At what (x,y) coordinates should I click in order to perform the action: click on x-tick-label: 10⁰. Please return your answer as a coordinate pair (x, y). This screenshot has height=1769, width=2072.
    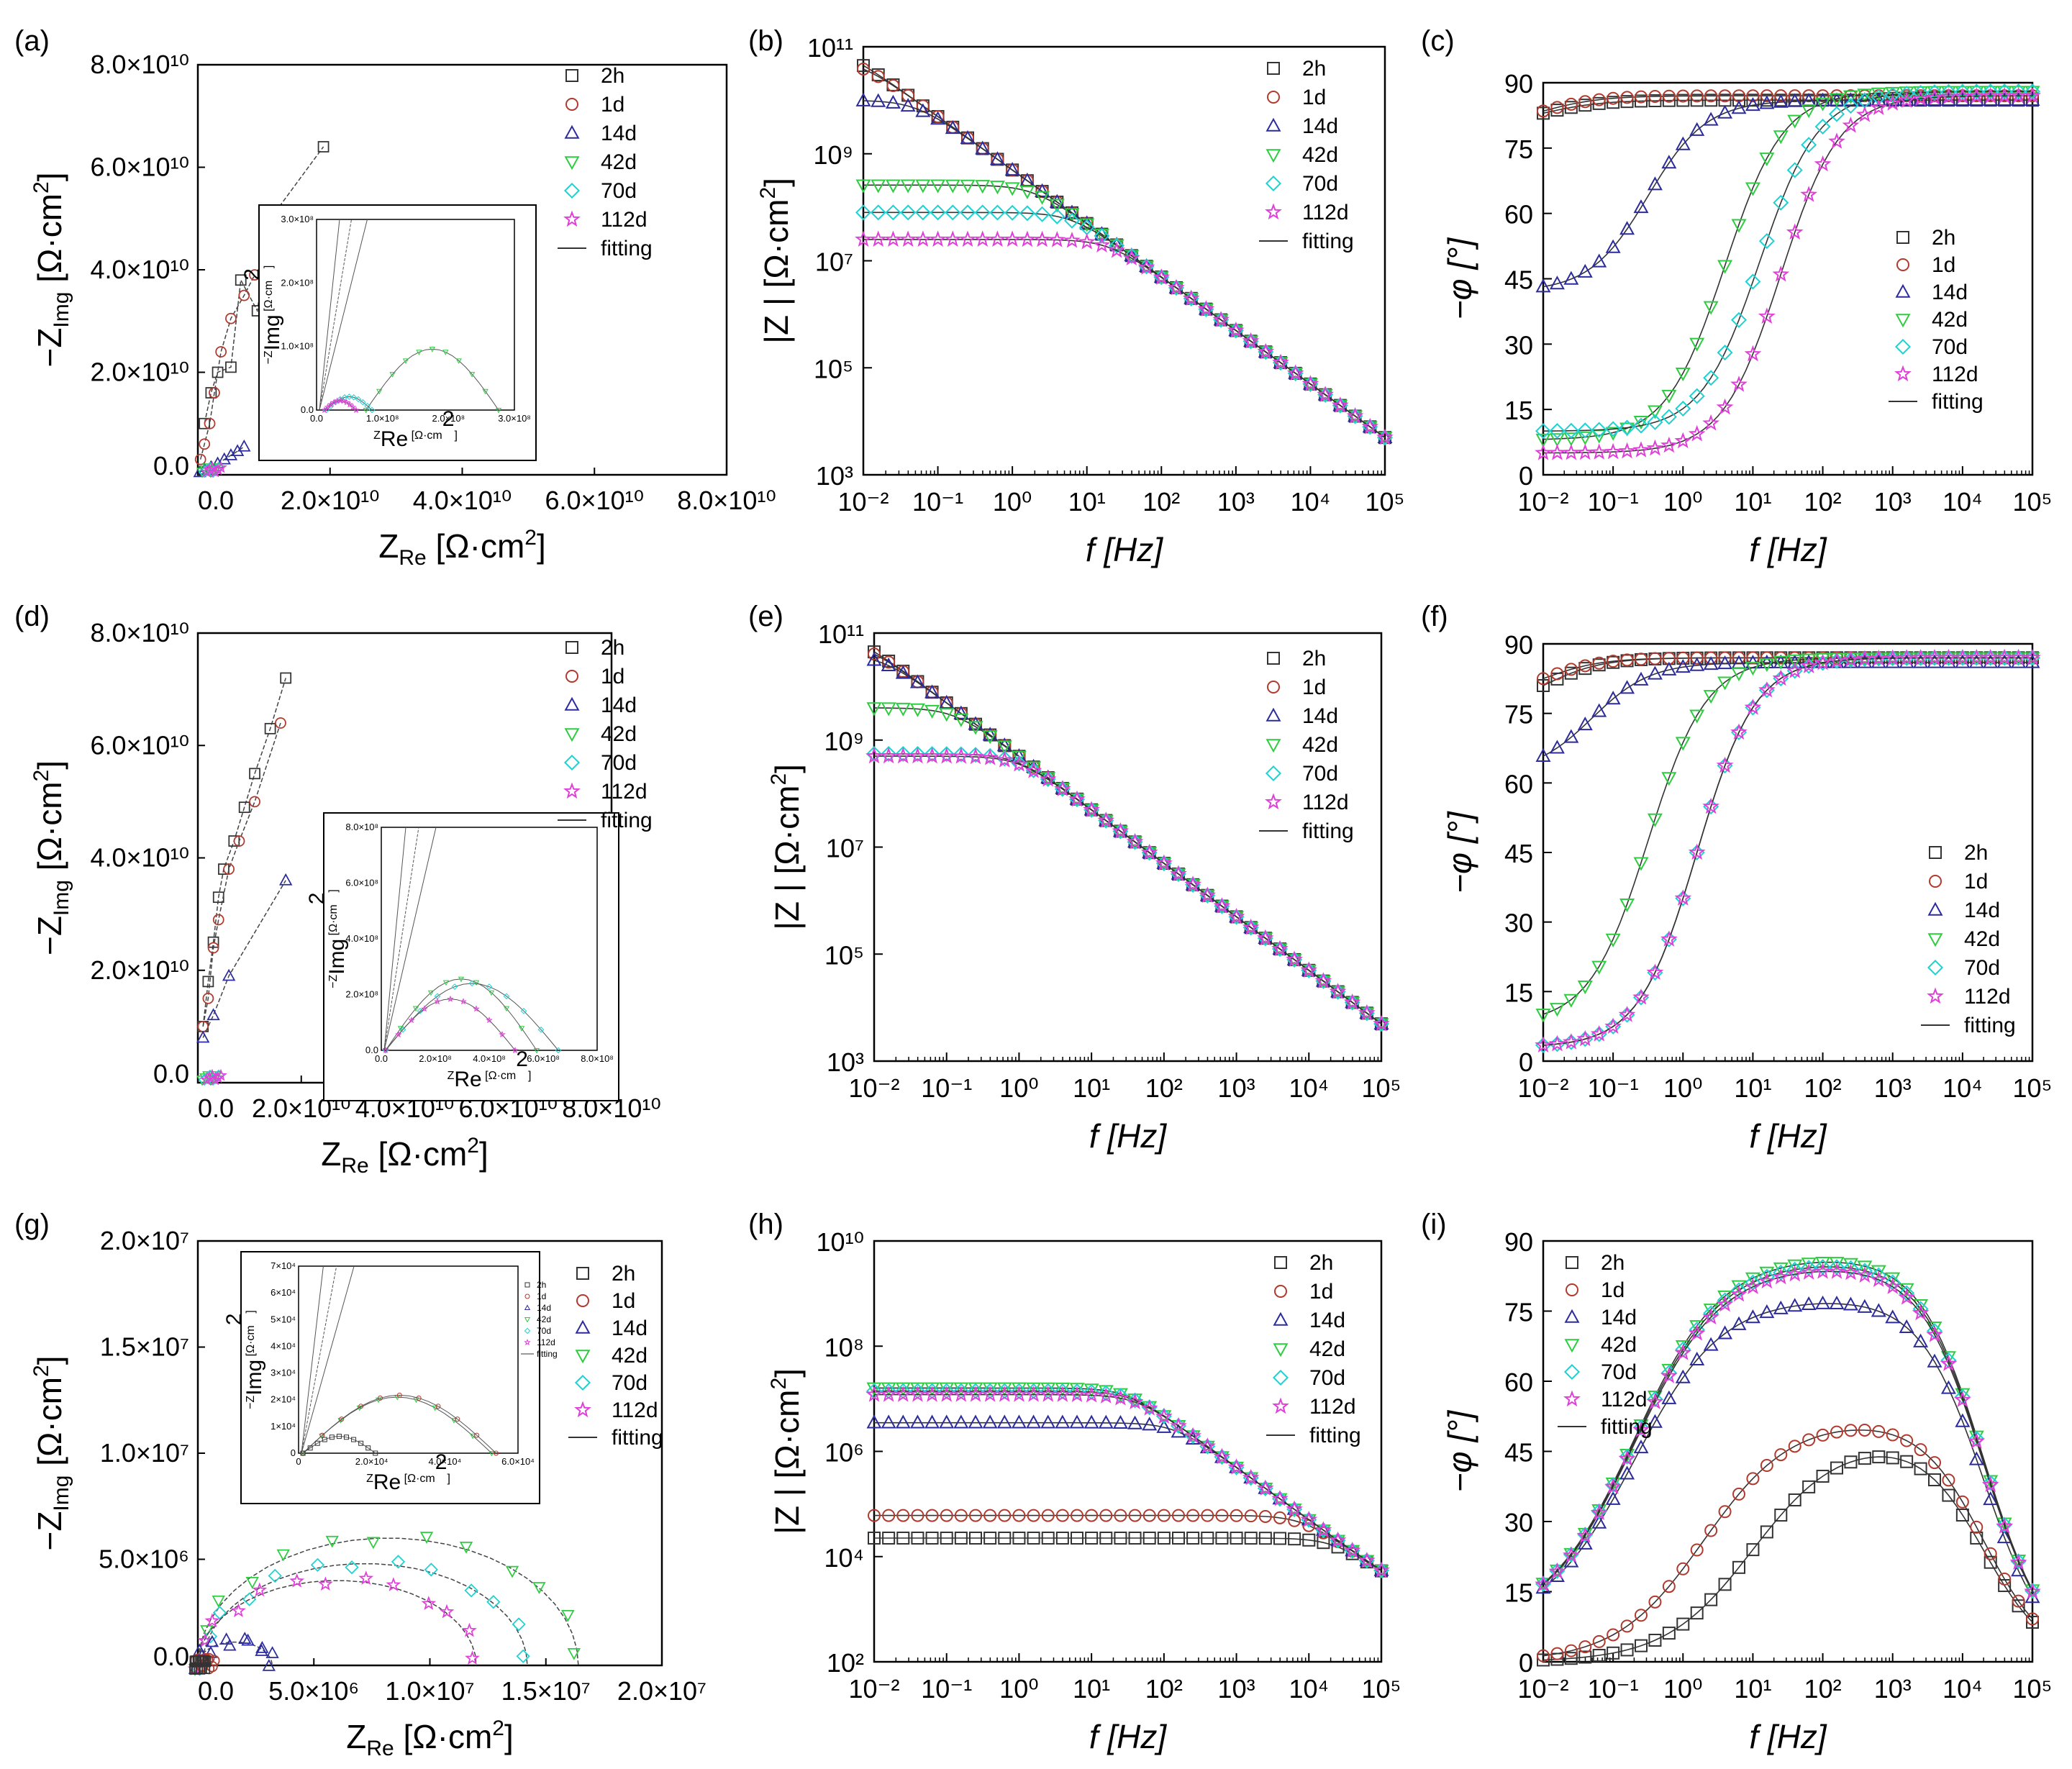
    Looking at the image, I should click on (1683, 502).